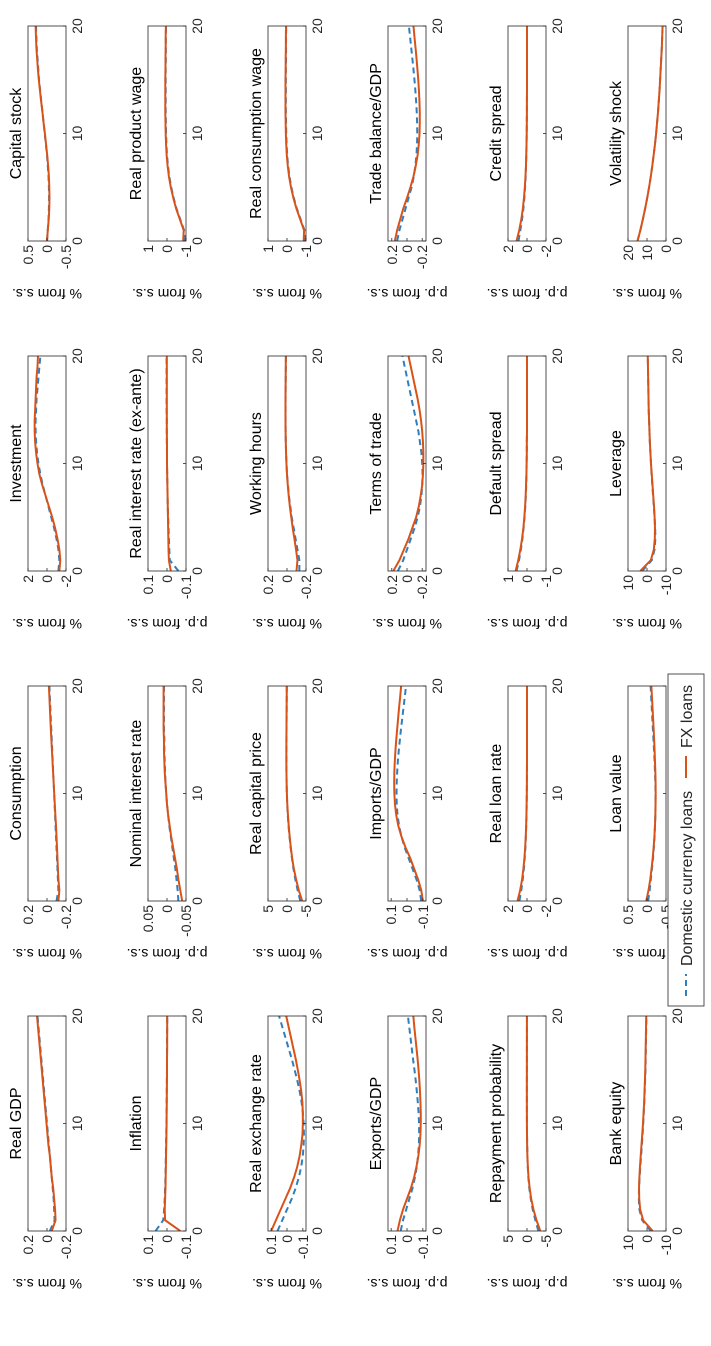 The image size is (711, 1346). I want to click on panel-title: Bank equity, so click(616, 1124).